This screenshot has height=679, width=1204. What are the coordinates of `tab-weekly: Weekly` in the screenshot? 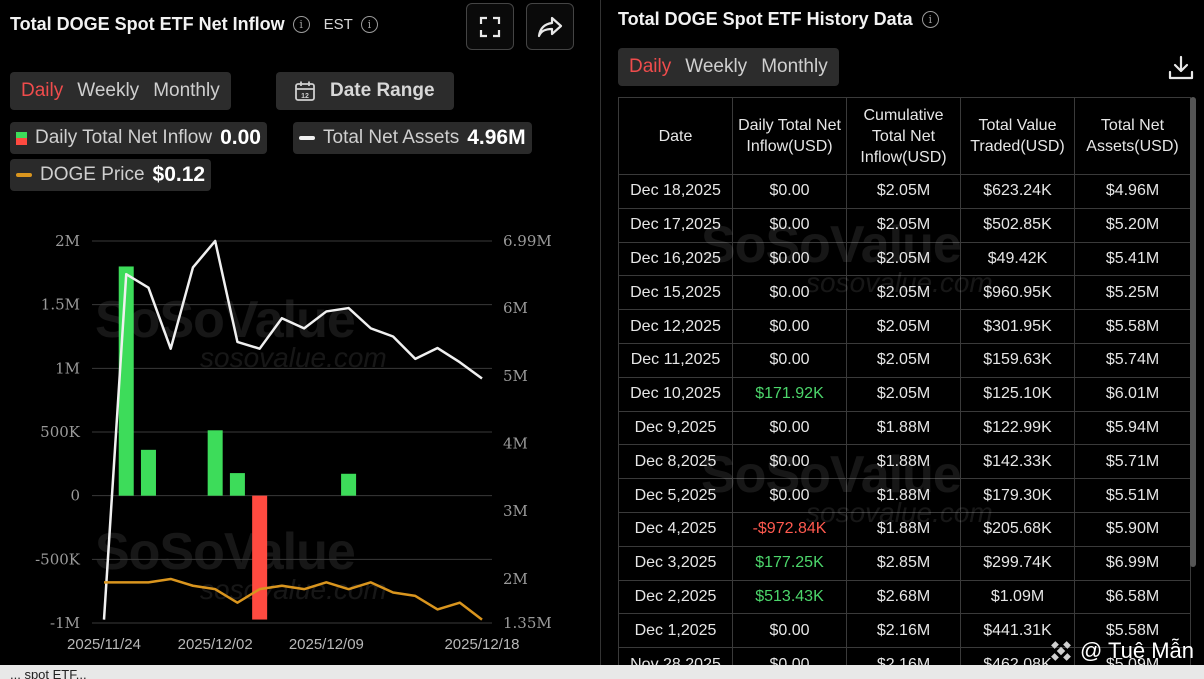 It's located at (108, 90).